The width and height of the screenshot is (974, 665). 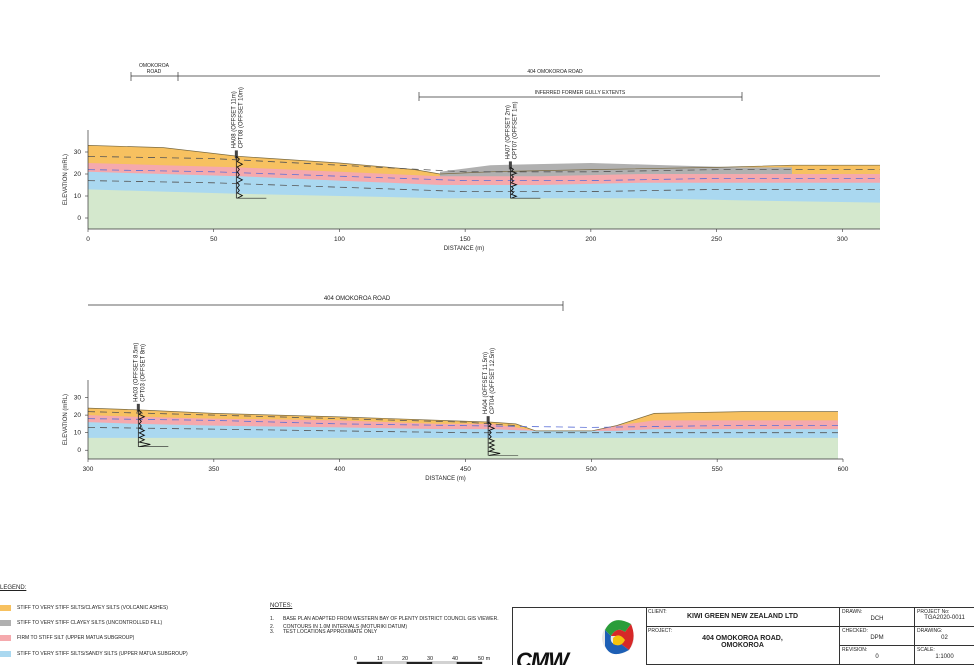 I want to click on drawn-cell: DRAWN: DCH, so click(x=877, y=617).